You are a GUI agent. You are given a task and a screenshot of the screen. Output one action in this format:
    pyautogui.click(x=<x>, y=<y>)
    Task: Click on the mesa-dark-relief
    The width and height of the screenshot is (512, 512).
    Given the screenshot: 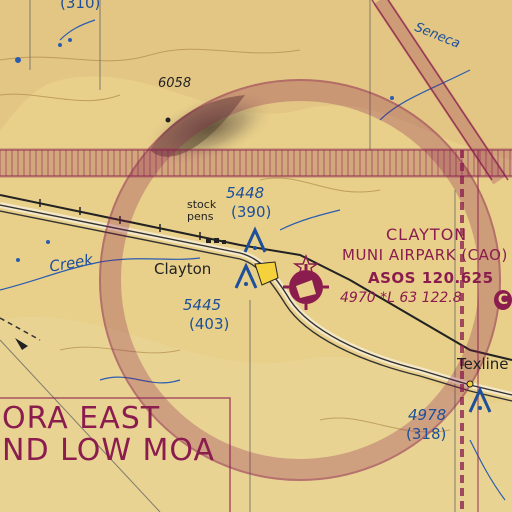 What is the action you would take?
    pyautogui.click(x=197, y=126)
    